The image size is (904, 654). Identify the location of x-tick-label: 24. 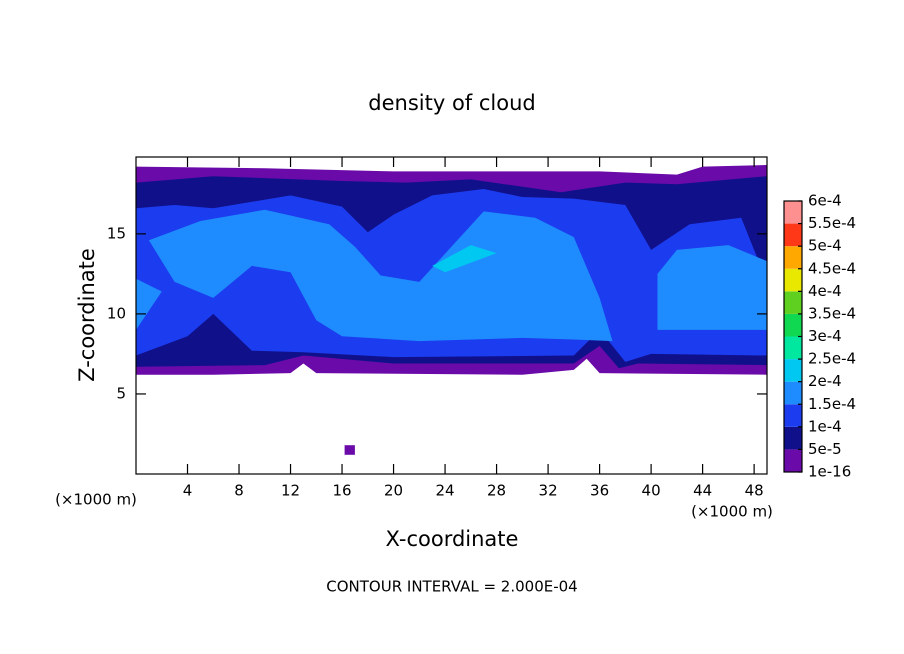
(445, 491).